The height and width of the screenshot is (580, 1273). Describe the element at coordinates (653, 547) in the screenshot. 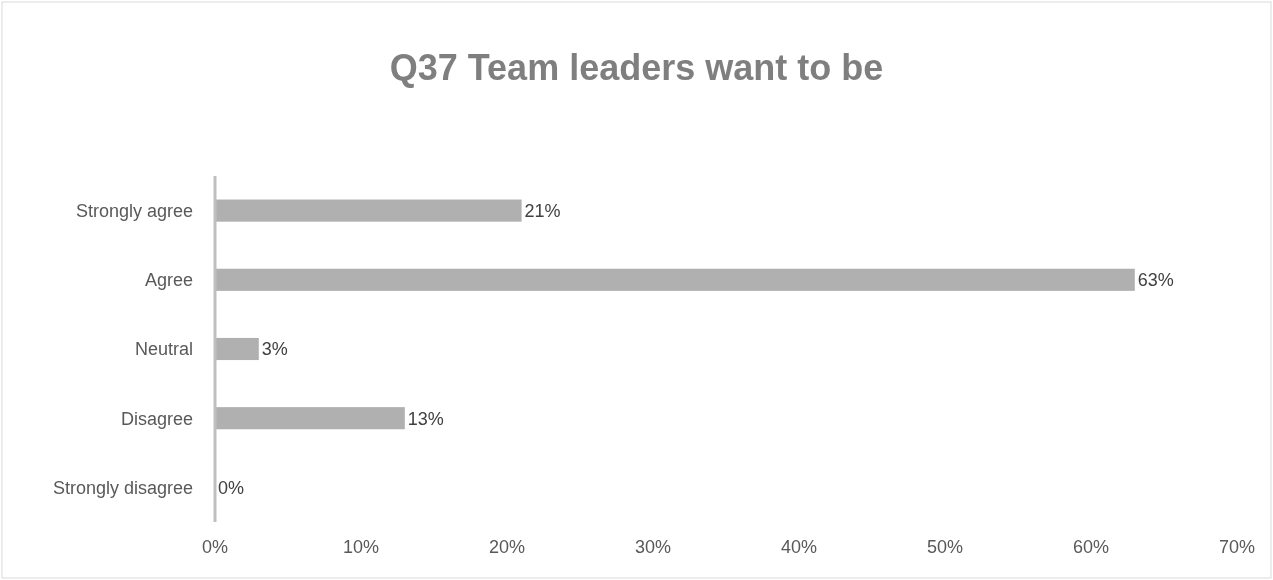

I see `x-tick-label: 30%` at that location.